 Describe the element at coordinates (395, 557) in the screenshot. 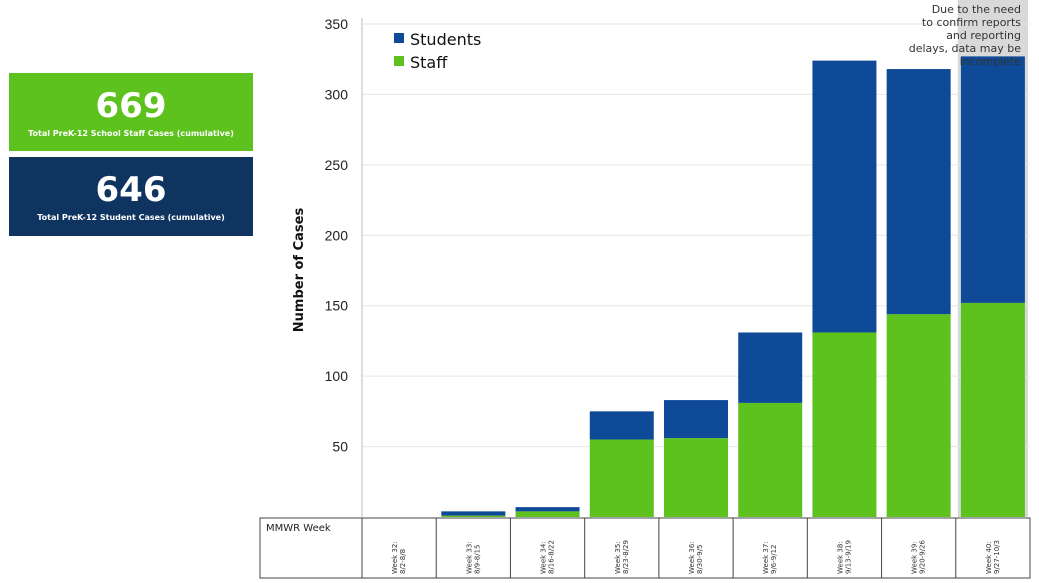

I see `x-tick-label-week: Week 32:` at that location.